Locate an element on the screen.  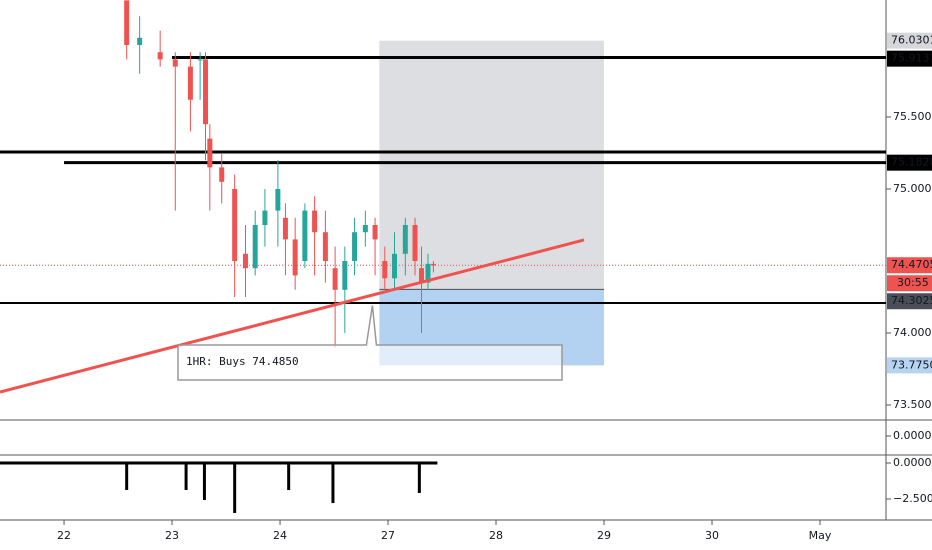
y-tick-label: 75.0000 is located at coordinates (912, 188).